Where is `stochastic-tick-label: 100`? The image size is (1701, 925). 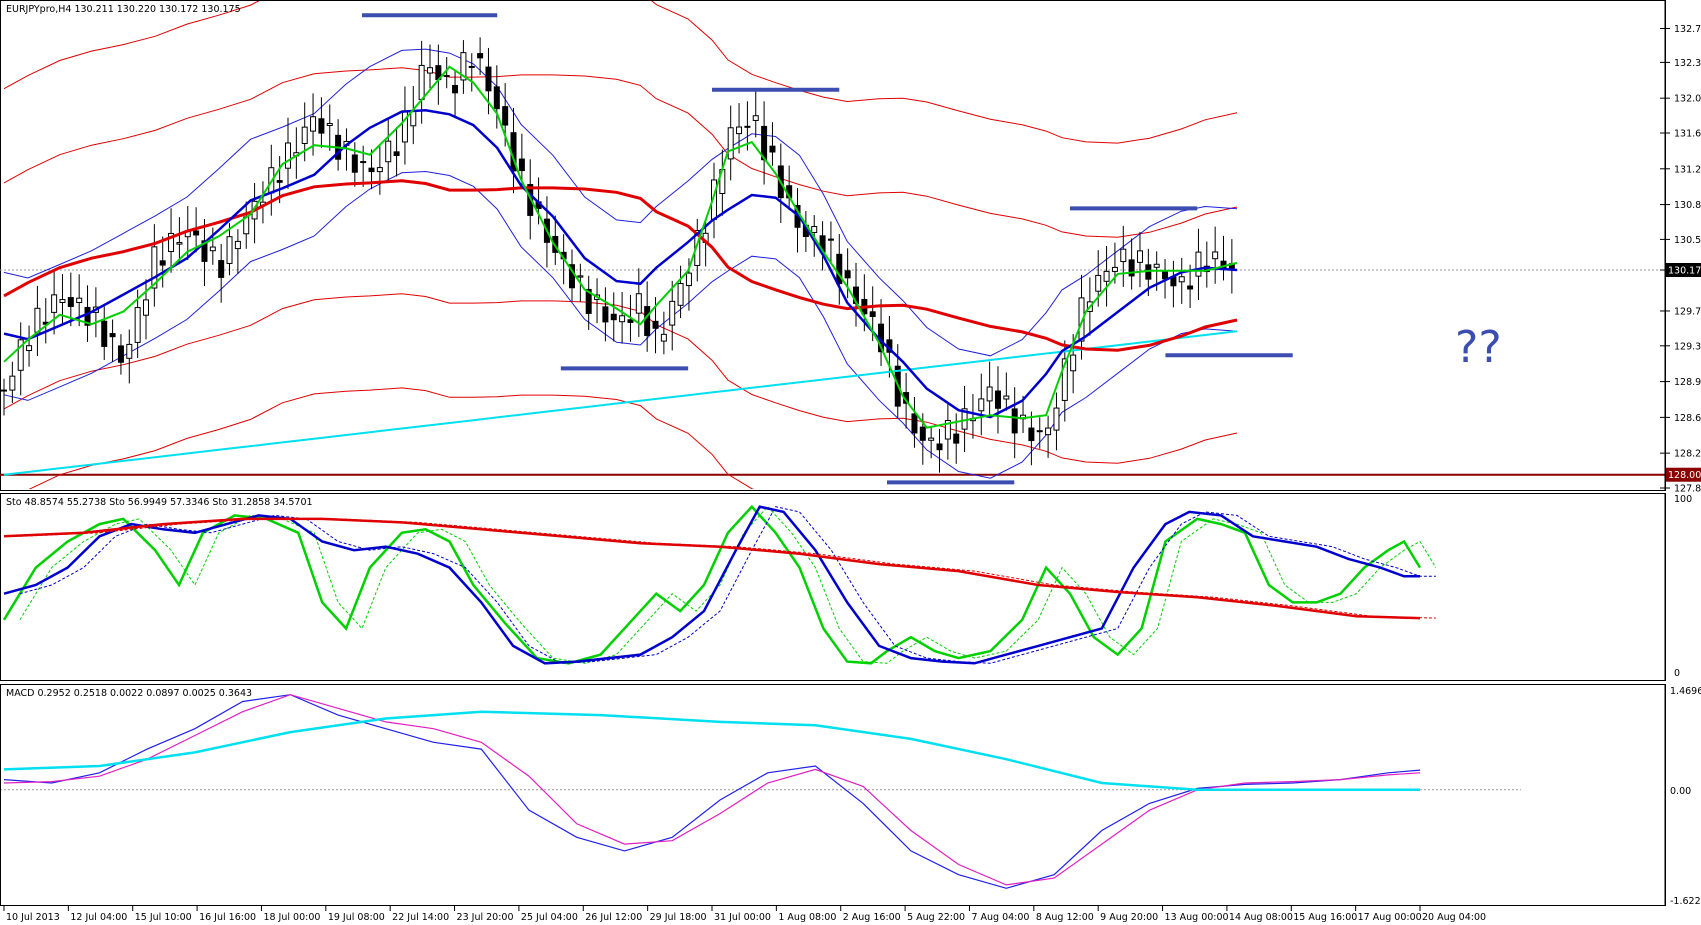 stochastic-tick-label: 100 is located at coordinates (1683, 499).